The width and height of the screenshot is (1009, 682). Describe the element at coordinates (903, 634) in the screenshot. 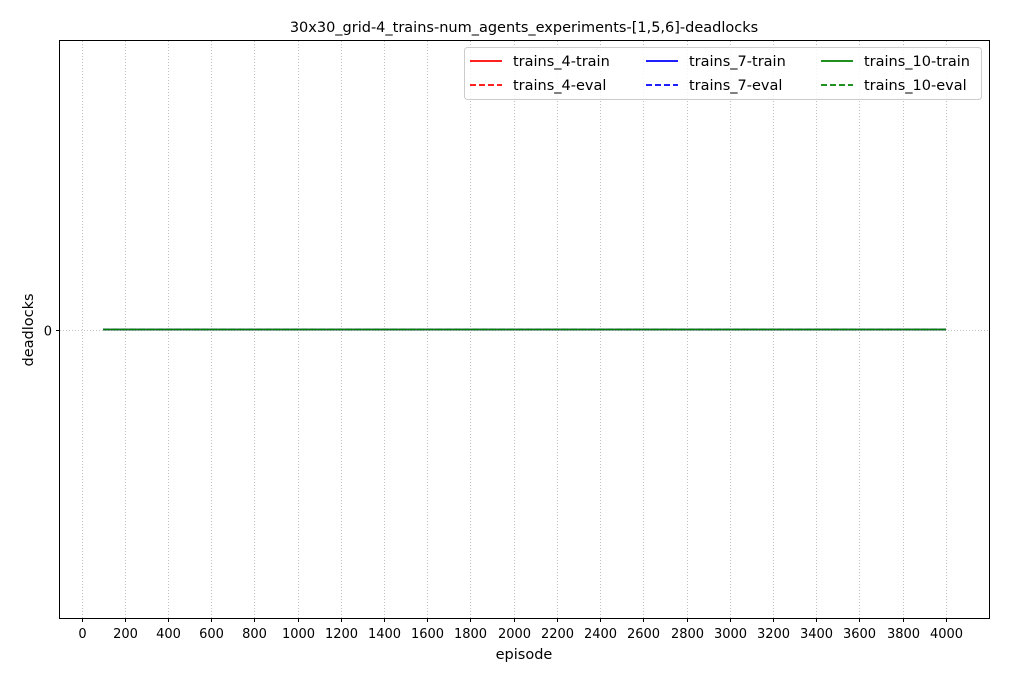

I see `x-tick-label: 3800` at that location.